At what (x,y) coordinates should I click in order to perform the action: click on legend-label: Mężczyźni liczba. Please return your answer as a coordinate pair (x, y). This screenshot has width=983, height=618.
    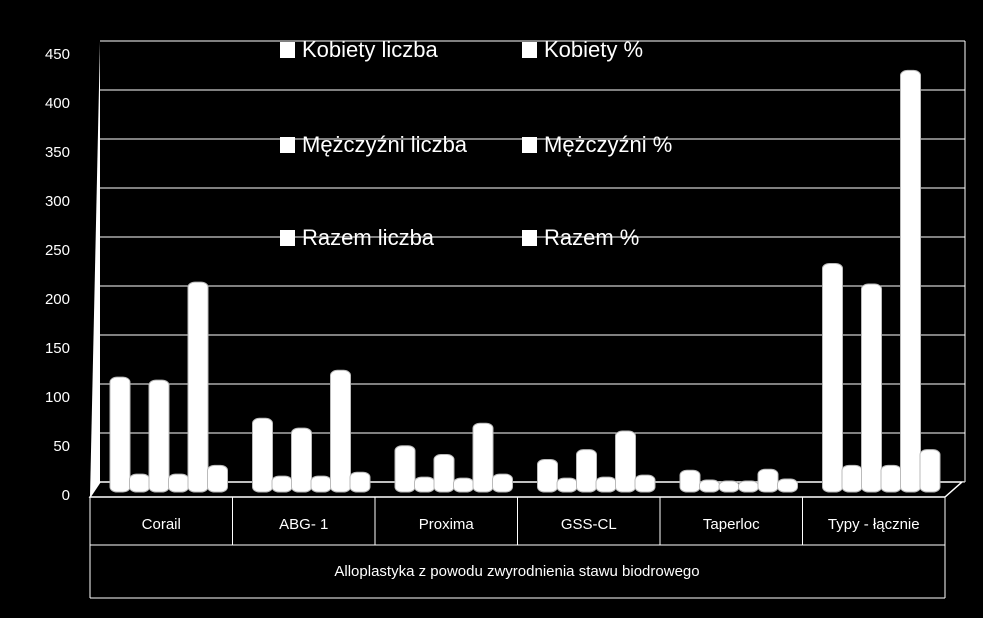
    Looking at the image, I should click on (385, 144).